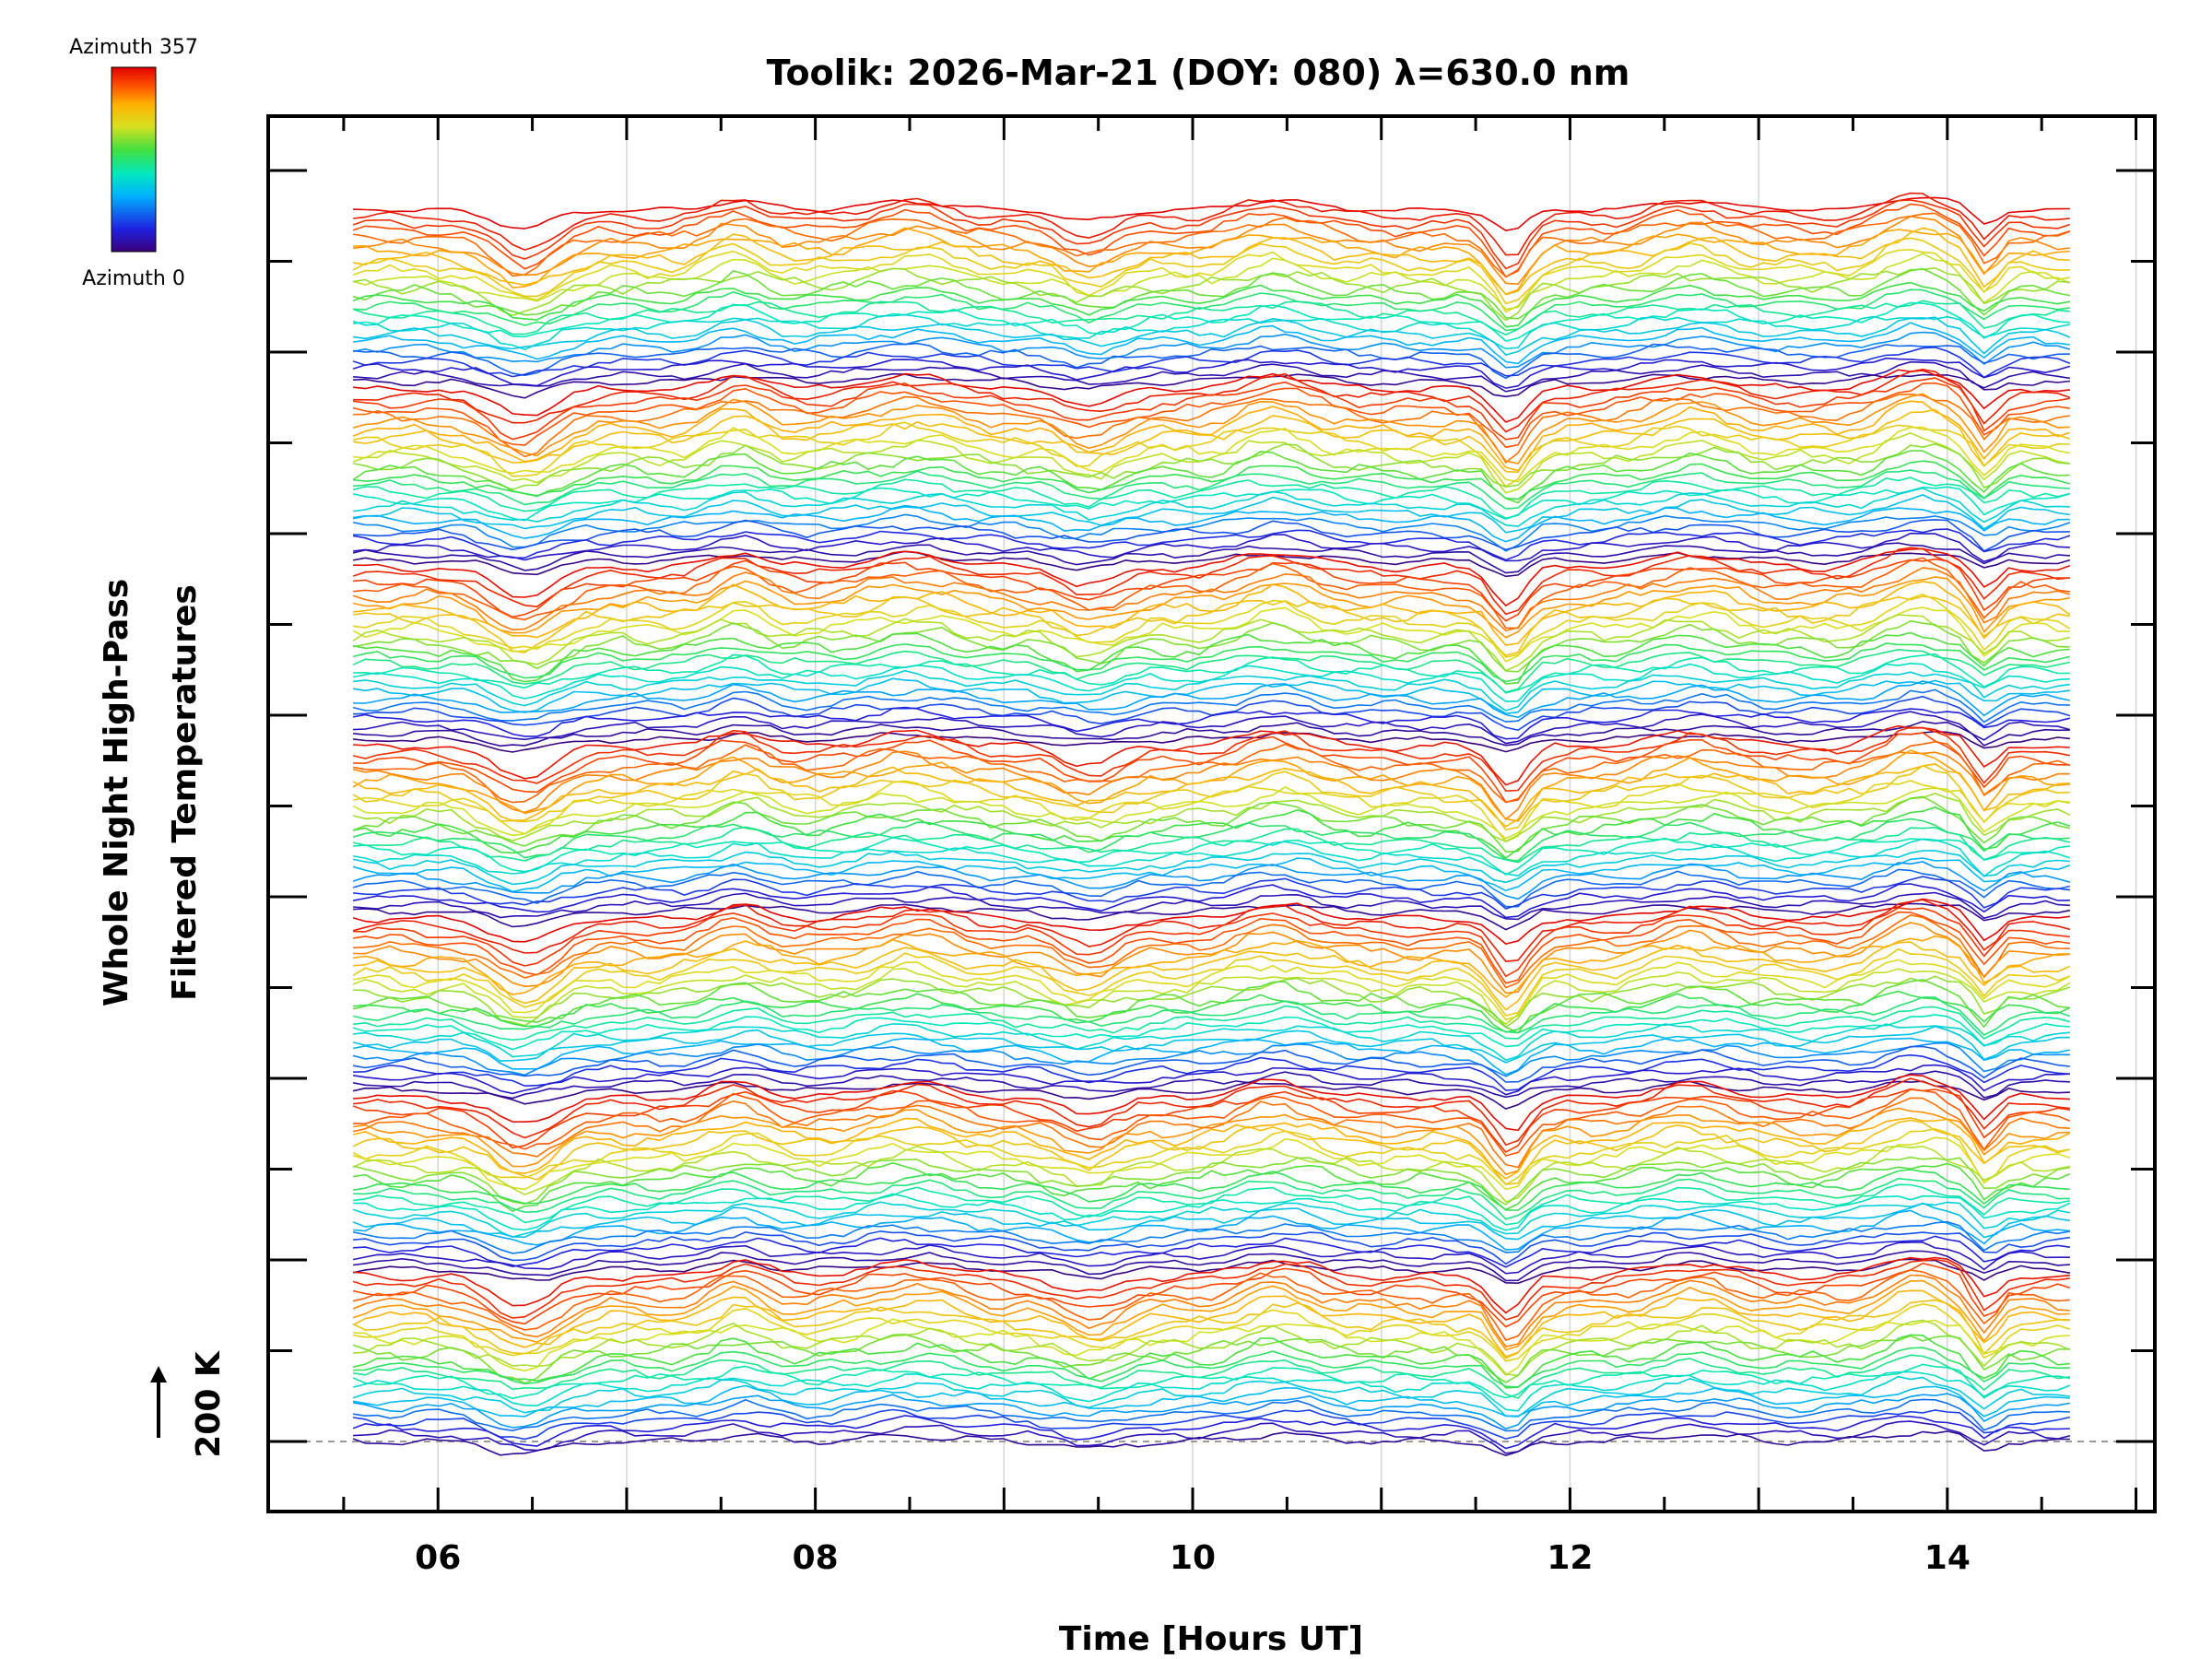 This screenshot has height=1659, width=2212. What do you see at coordinates (1947, 1558) in the screenshot?
I see `x-tick-label: 14` at bounding box center [1947, 1558].